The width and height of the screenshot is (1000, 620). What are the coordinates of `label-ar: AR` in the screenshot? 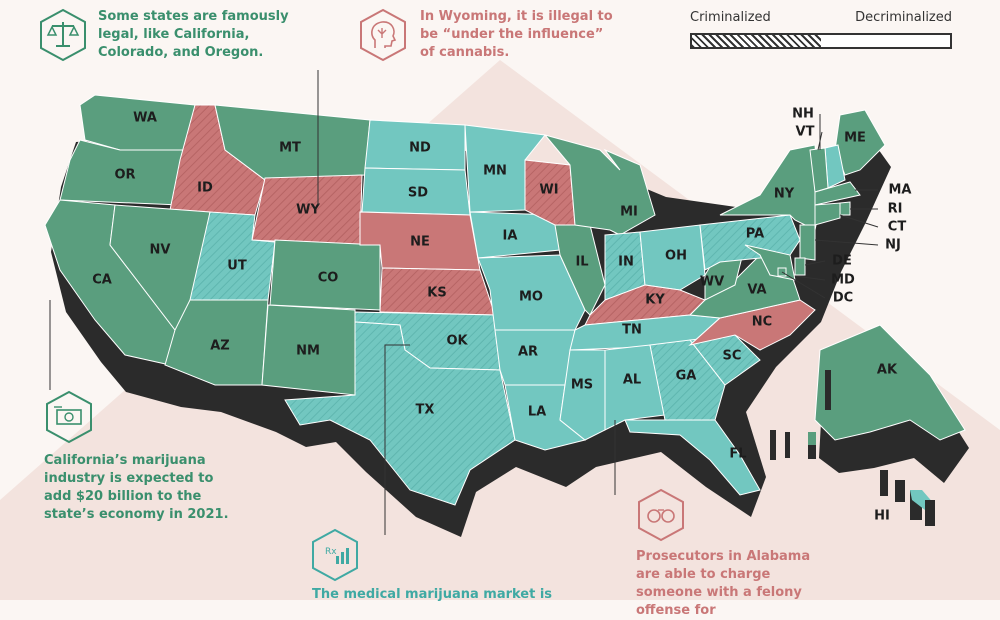 It's located at (528, 352).